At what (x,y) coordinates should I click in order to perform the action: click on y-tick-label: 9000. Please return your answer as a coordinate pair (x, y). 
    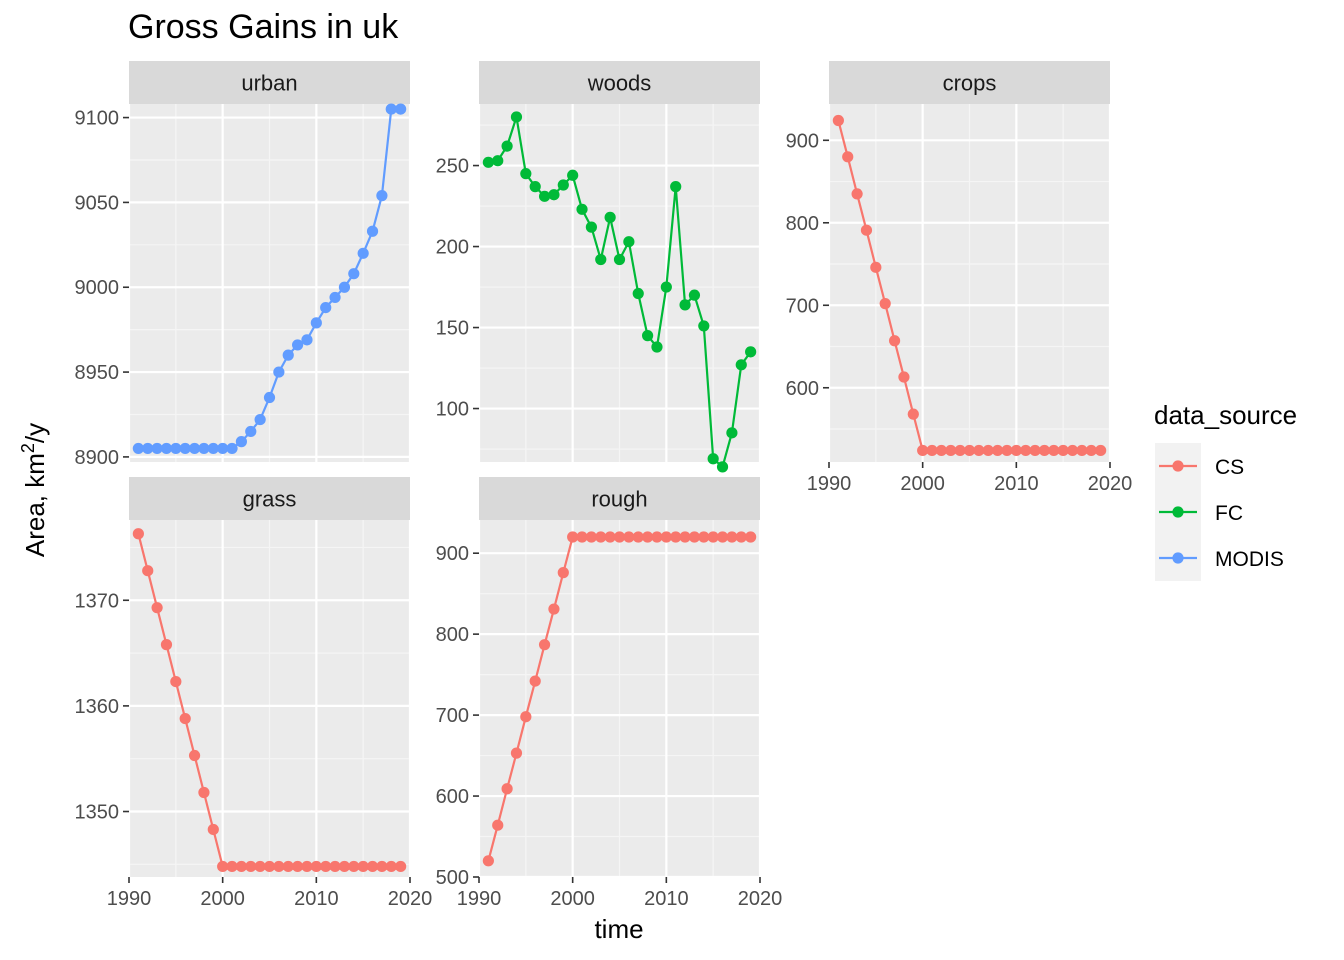
    Looking at the image, I should click on (97, 288).